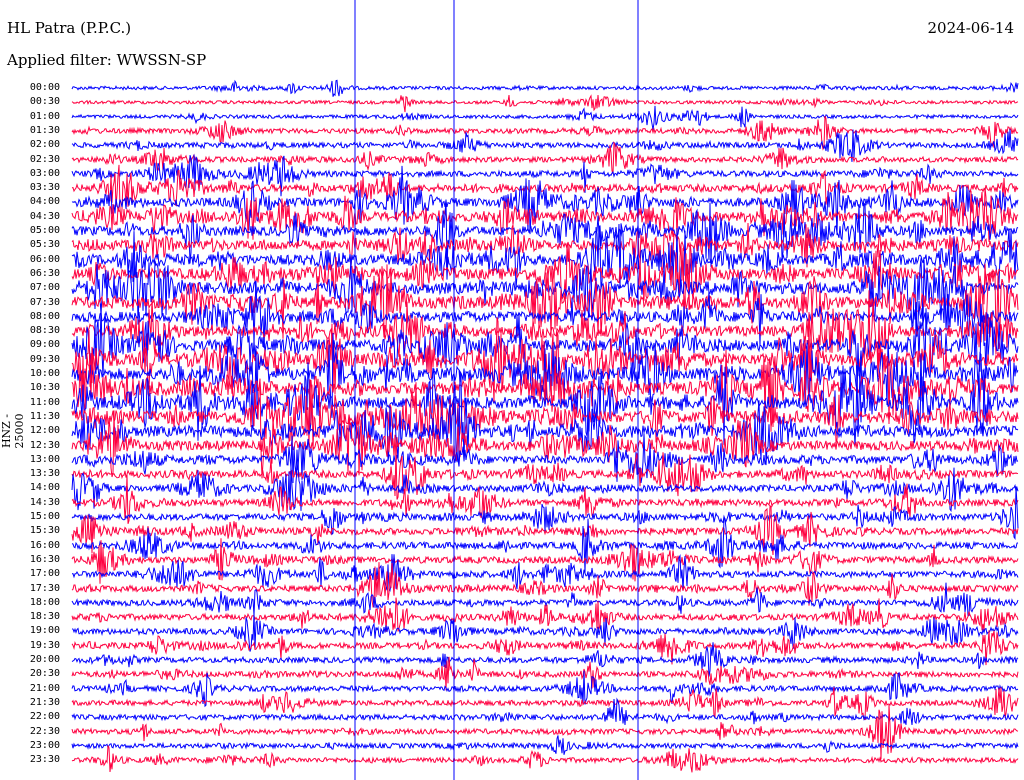 The image size is (1024, 780). I want to click on row-time-label: 13:30, so click(44, 474).